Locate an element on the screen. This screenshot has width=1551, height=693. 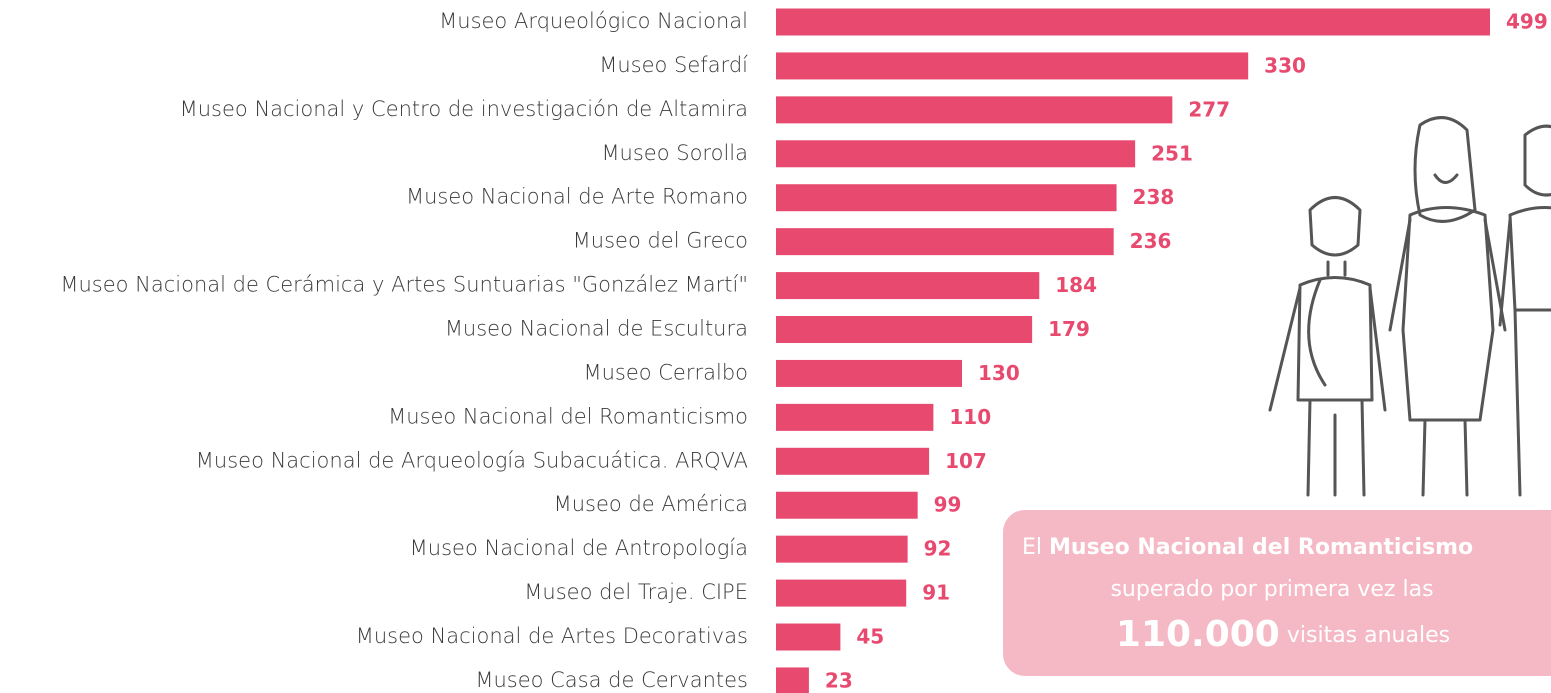
value-label: 330 is located at coordinates (1285, 65).